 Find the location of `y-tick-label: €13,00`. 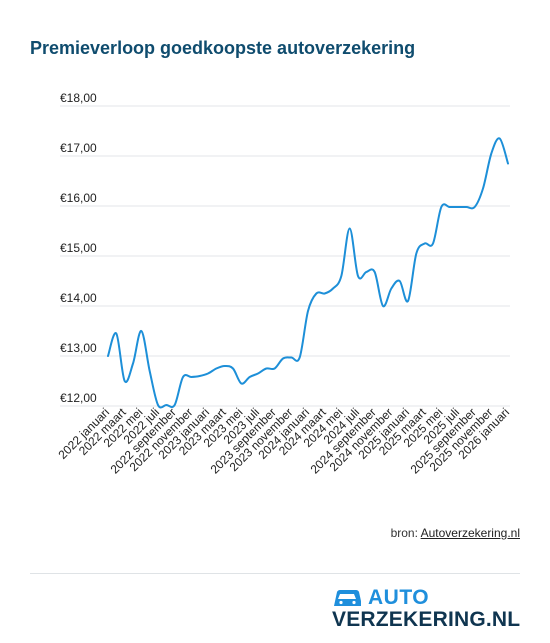

y-tick-label: €13,00 is located at coordinates (78, 348).